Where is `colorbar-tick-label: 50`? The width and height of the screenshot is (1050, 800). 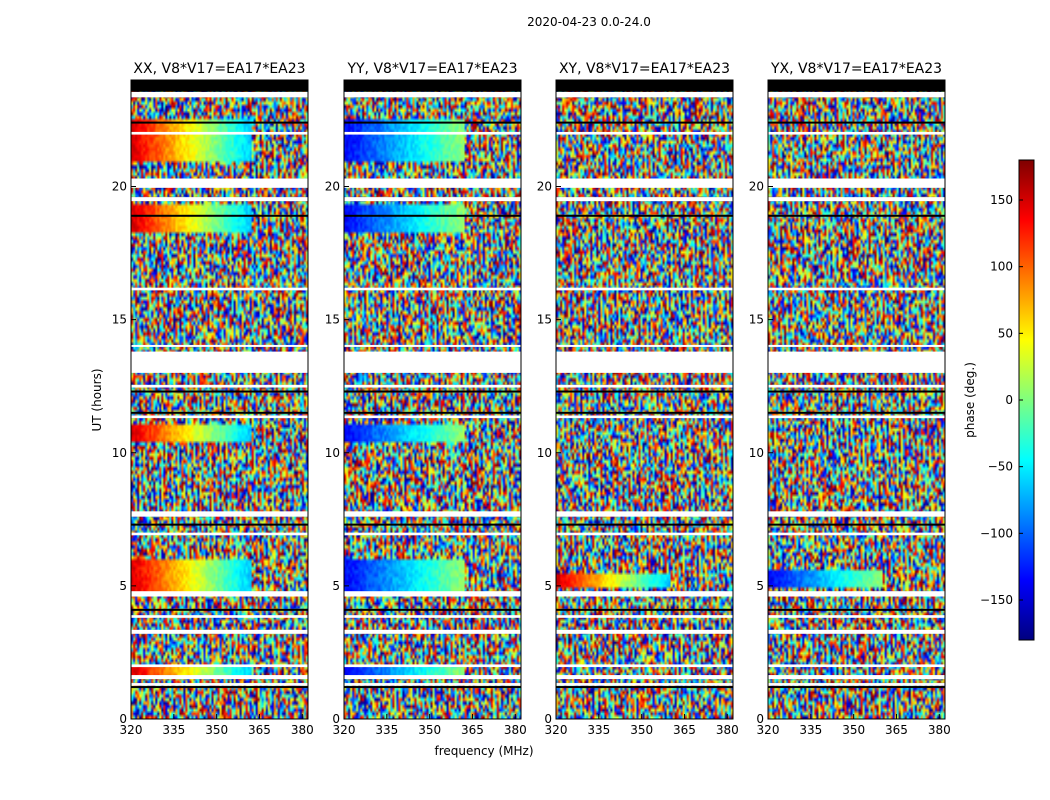 colorbar-tick-label: 50 is located at coordinates (1005, 333).